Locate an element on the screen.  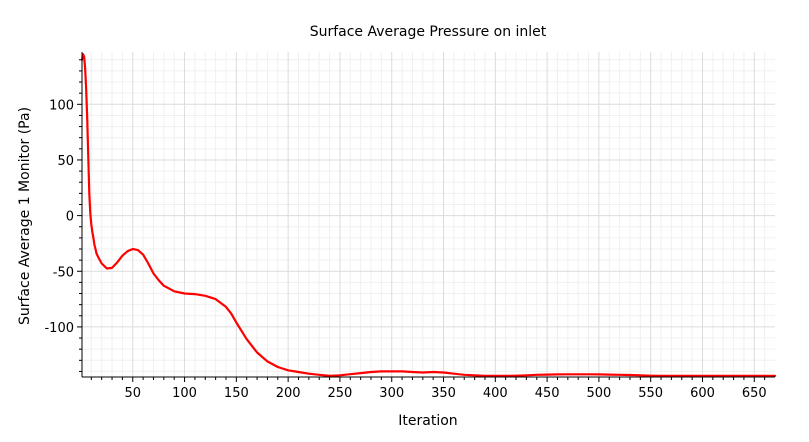
x-tick-label: 150 is located at coordinates (236, 393).